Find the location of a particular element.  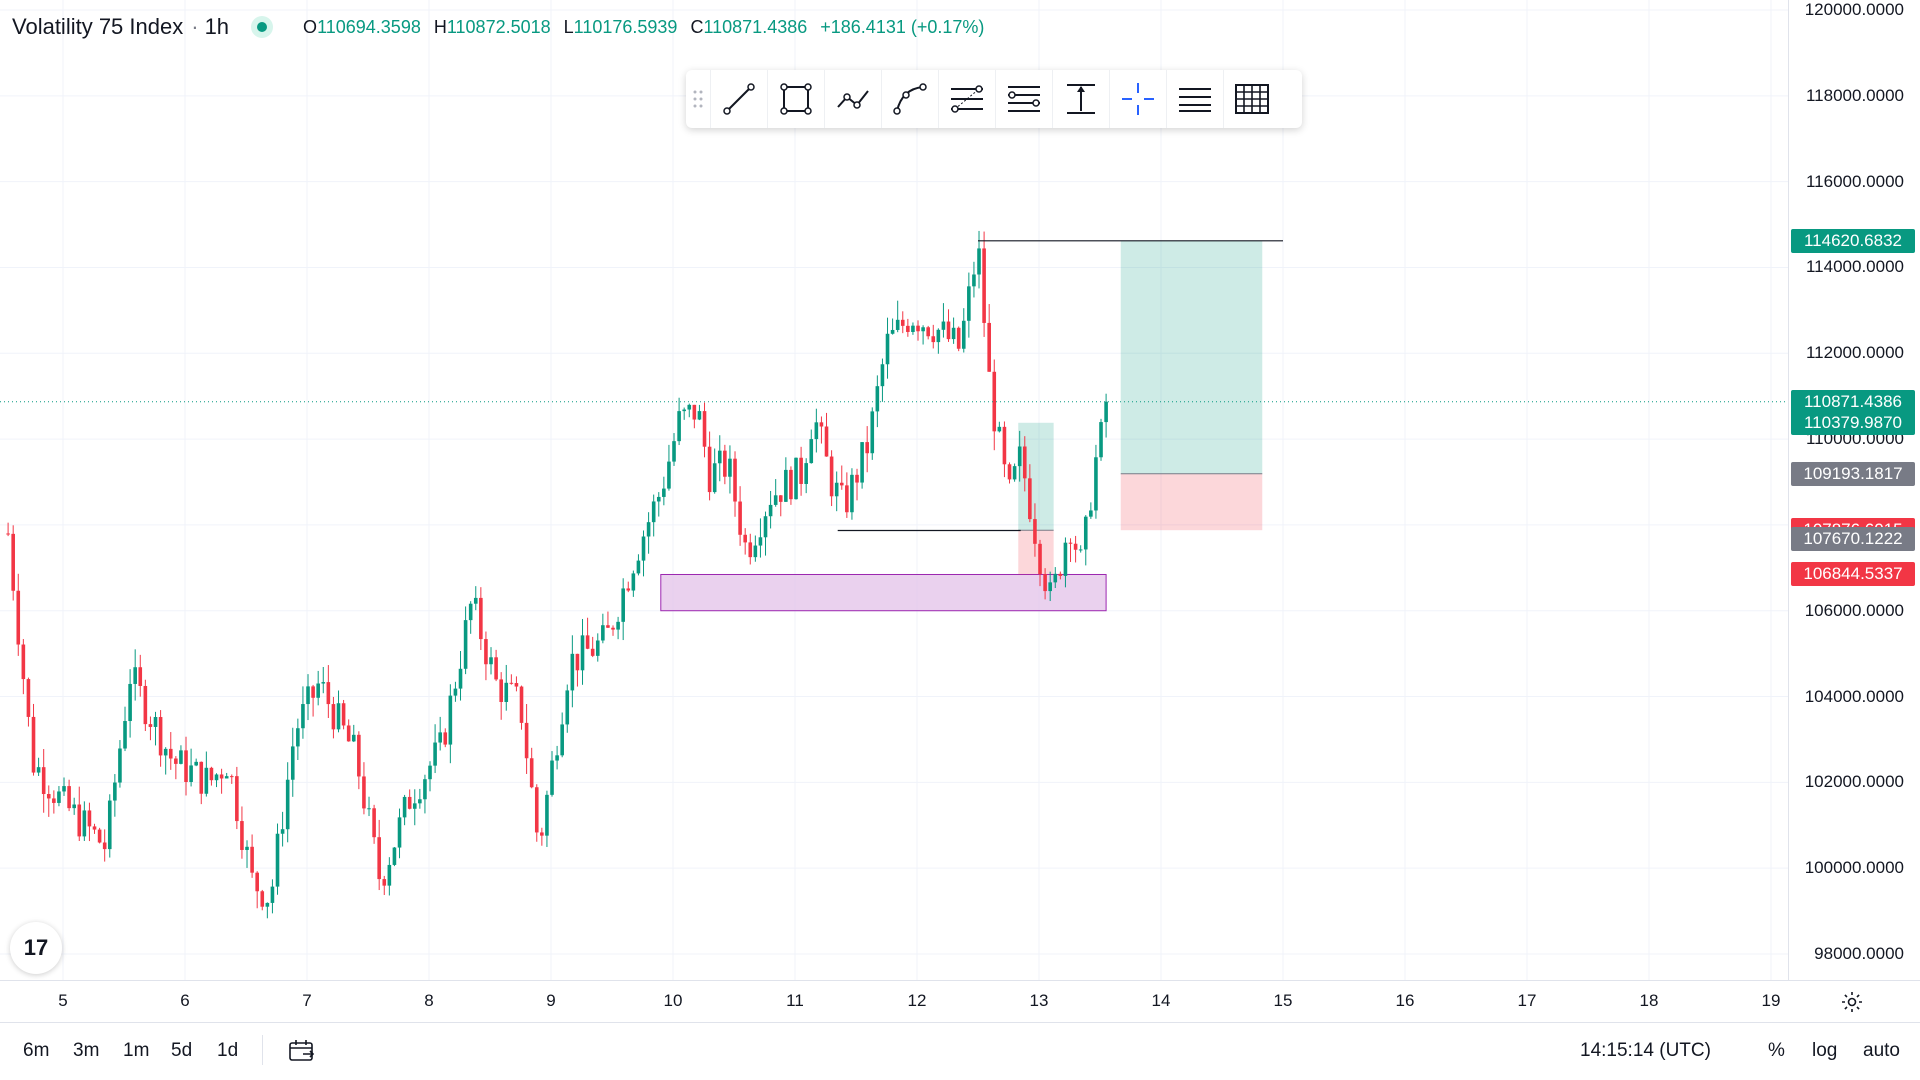

path-tool-icon is located at coordinates (852, 99).